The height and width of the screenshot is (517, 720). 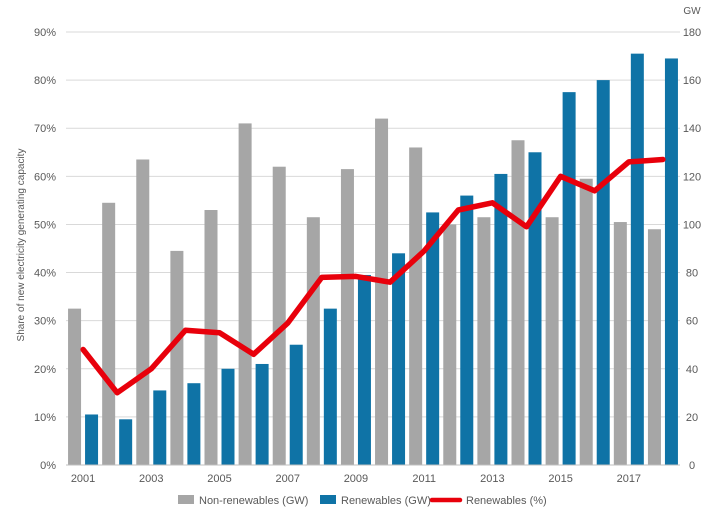 What do you see at coordinates (45, 274) in the screenshot?
I see `y-left-tick-label: 40%` at bounding box center [45, 274].